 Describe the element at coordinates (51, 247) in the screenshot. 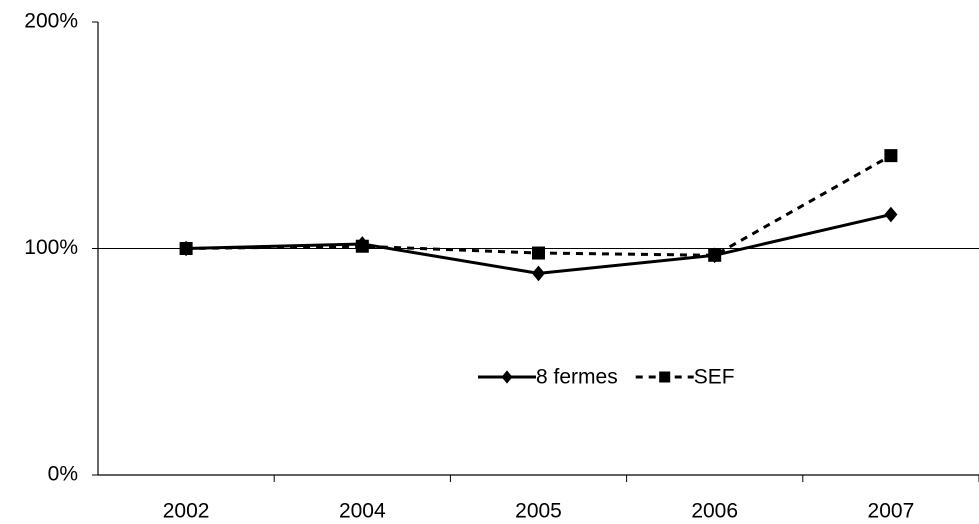

I see `y-tick-label: 100%` at that location.